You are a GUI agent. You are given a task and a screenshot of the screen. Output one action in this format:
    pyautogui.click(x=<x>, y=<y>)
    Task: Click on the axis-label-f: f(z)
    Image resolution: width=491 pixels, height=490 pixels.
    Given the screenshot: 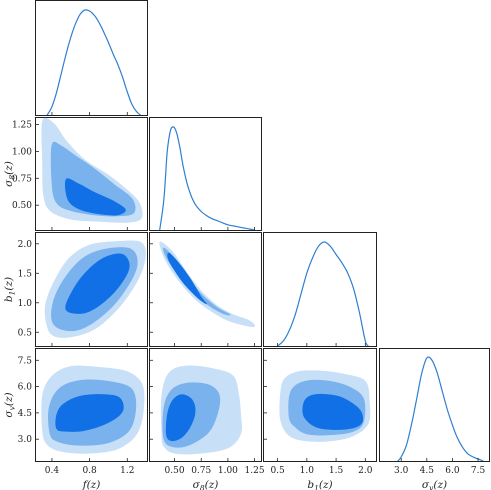 What is the action you would take?
    pyautogui.click(x=91, y=484)
    